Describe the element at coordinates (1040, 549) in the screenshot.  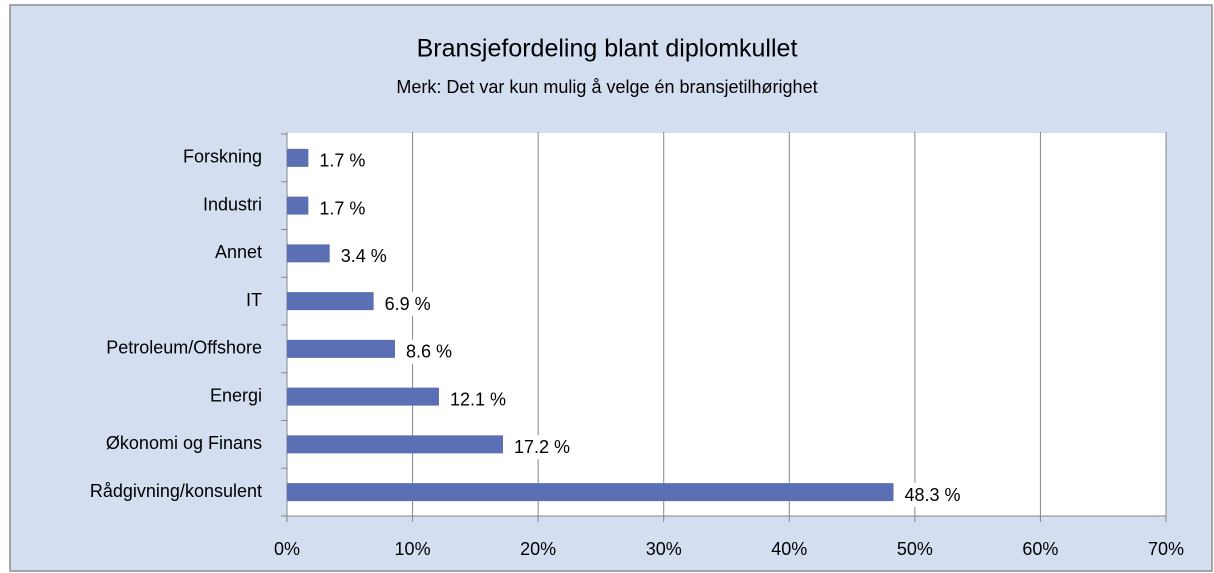
I see `x-tick-label: 60%` at that location.